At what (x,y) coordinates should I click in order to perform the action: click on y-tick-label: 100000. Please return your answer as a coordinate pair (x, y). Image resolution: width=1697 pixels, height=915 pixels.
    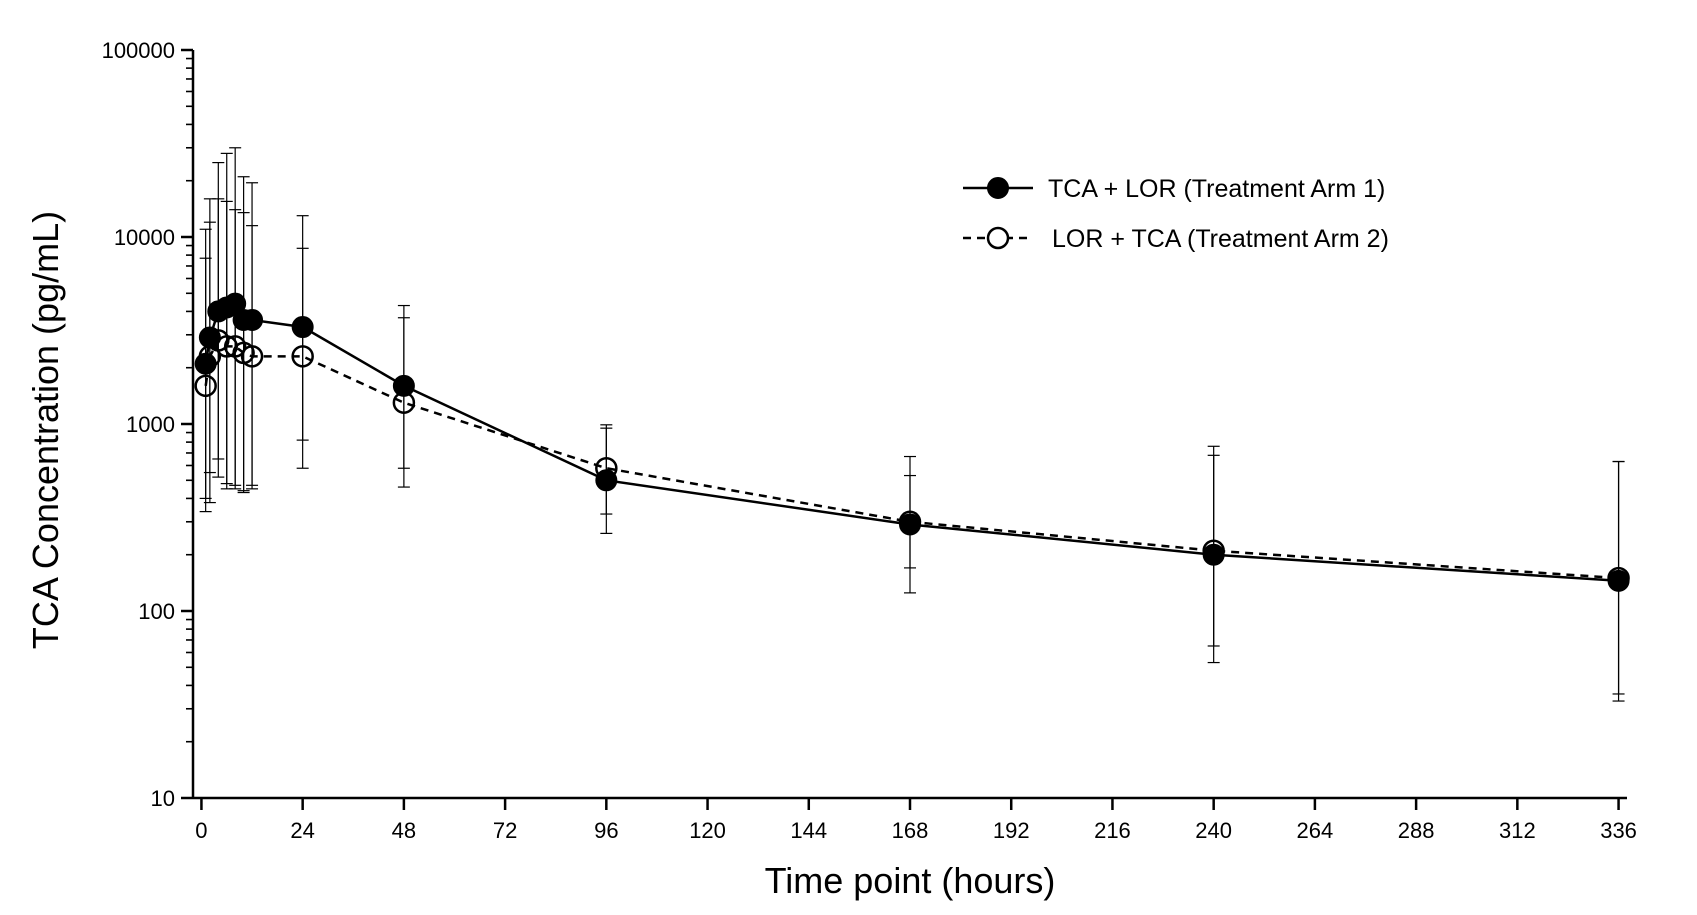
    Looking at the image, I should click on (138, 50).